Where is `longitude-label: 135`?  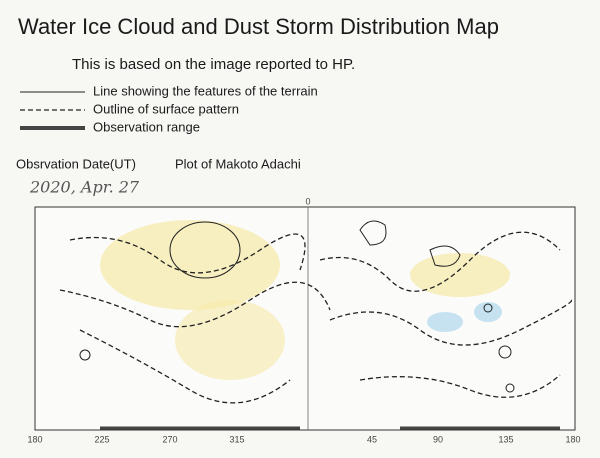 longitude-label: 135 is located at coordinates (505, 439).